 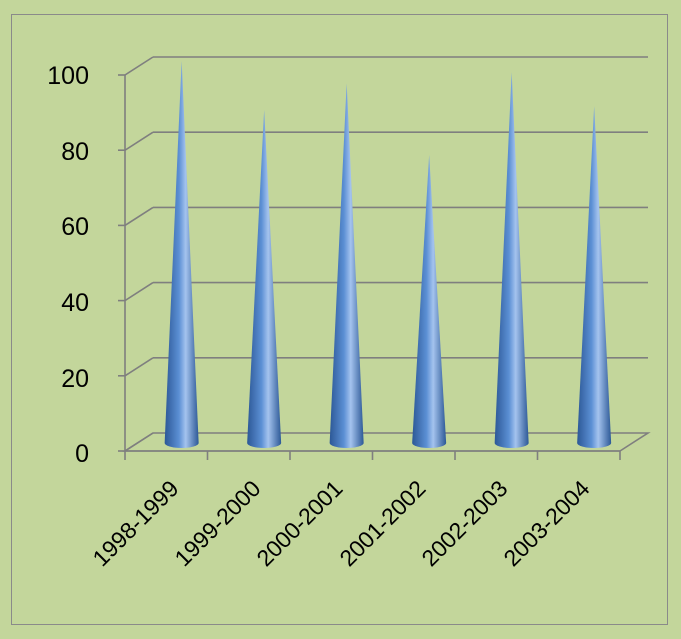 I want to click on x-category-label: 2000-2001, so click(x=299, y=523).